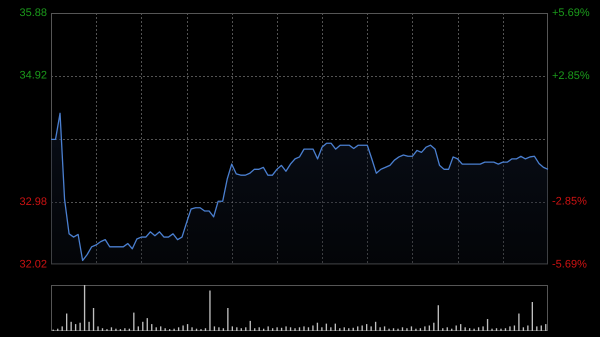 The image size is (600, 337). I want to click on y2-tick-label: +2.85%, so click(571, 76).